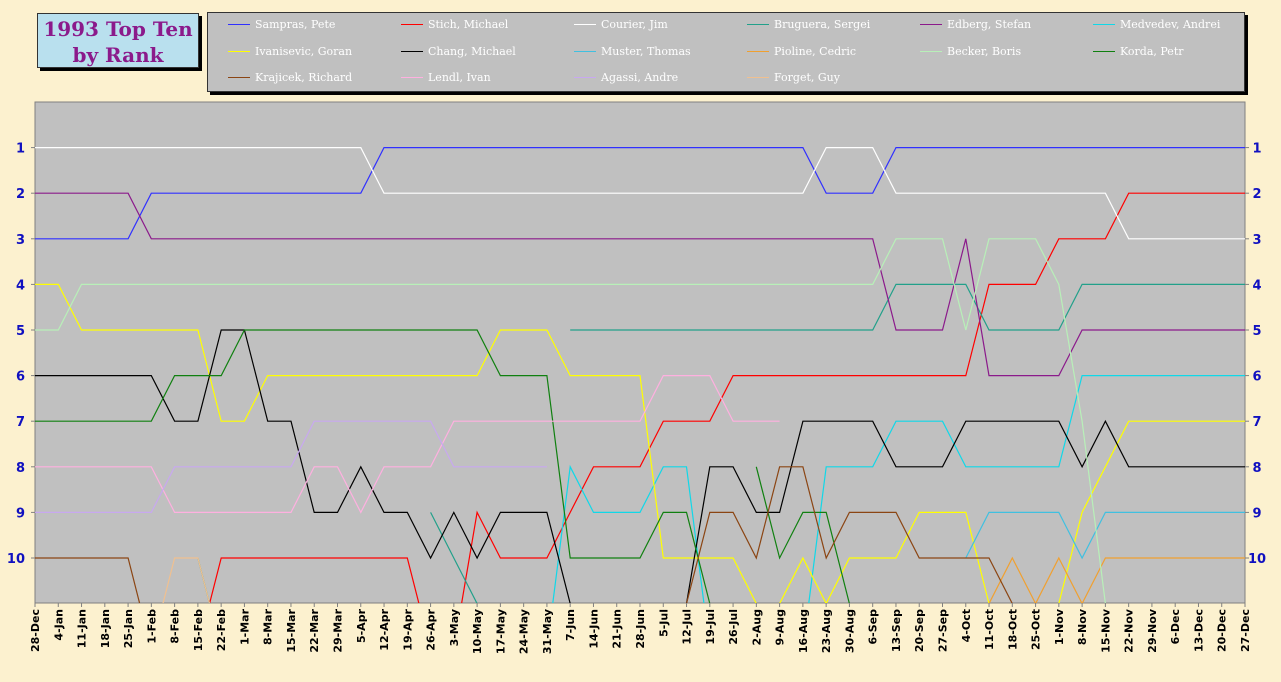 The height and width of the screenshot is (682, 1281). I want to click on x-tick-label: 1-Nov, so click(1059, 626).